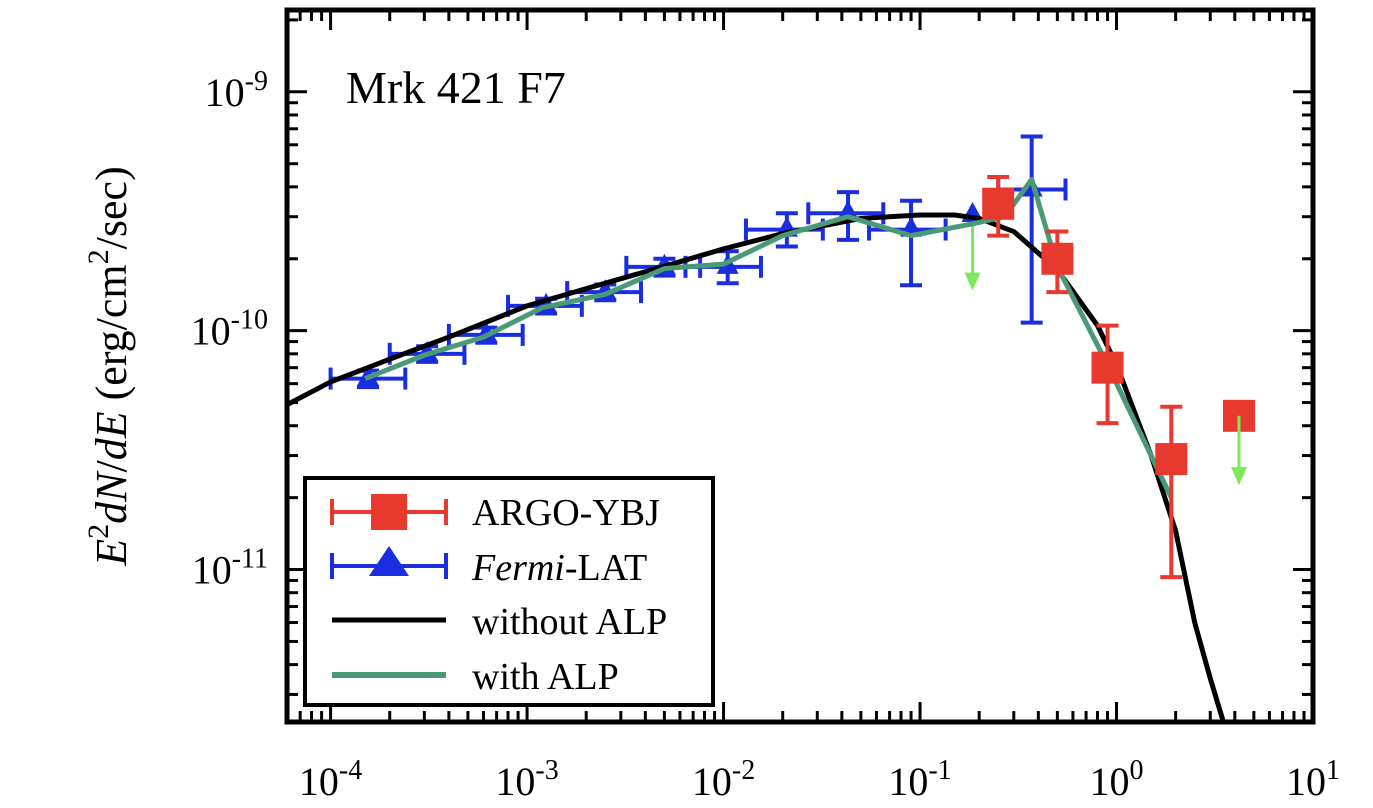 The image size is (1373, 808). I want to click on x-tick-label: 10⁻¹, so click(919, 779).